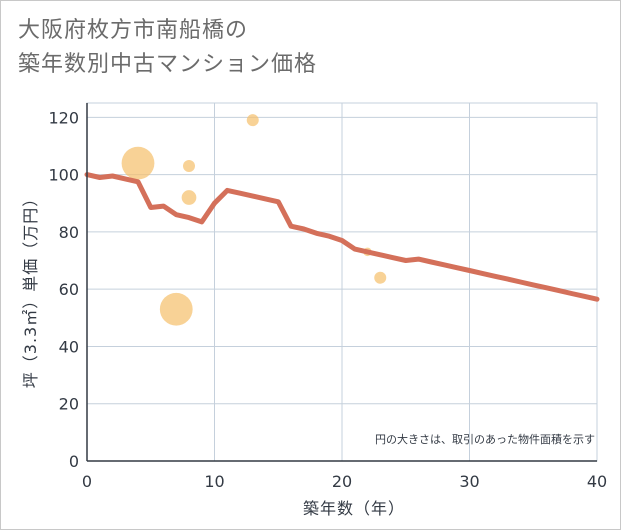 Image resolution: width=621 pixels, height=530 pixels. What do you see at coordinates (597, 481) in the screenshot?
I see `x-tick-label: 40` at bounding box center [597, 481].